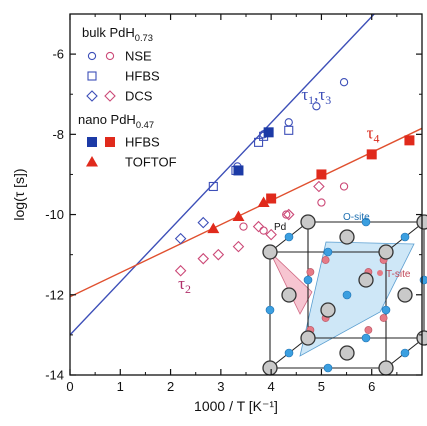 The height and width of the screenshot is (426, 427). What do you see at coordinates (357, 299) in the screenshot?
I see `octahedron-shape` at bounding box center [357, 299].